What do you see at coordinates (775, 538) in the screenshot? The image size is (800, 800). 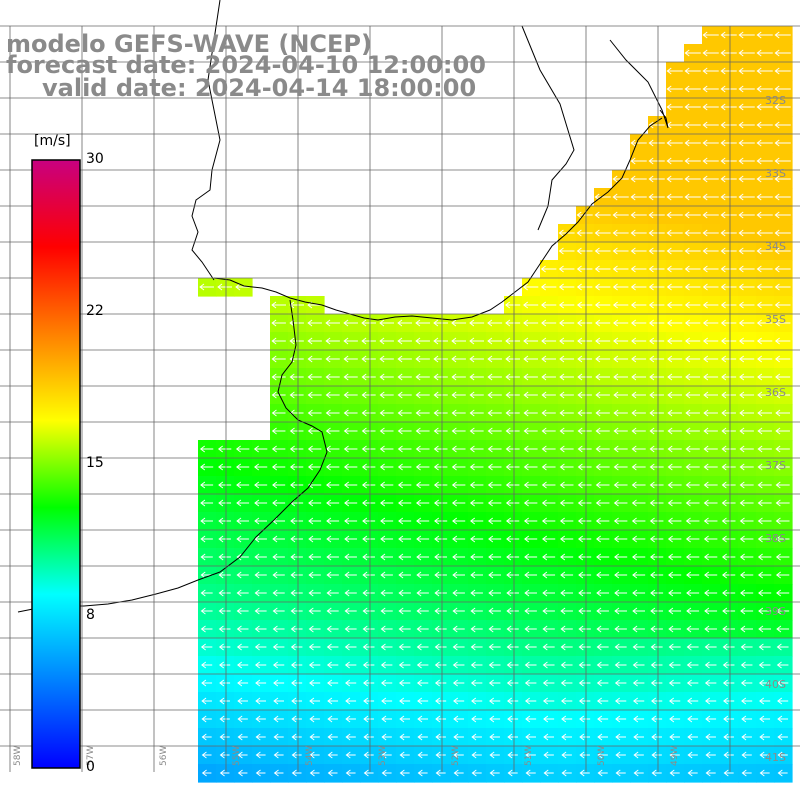 I see `lat-label: 38S` at bounding box center [775, 538].